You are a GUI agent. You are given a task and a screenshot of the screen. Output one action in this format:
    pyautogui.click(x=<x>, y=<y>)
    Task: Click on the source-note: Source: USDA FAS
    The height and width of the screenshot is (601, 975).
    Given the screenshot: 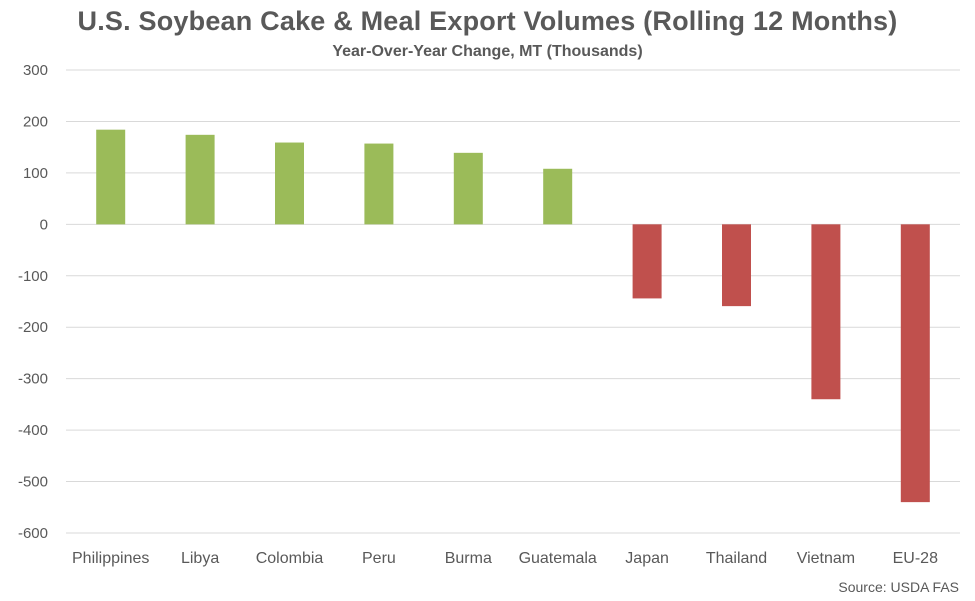 What is the action you would take?
    pyautogui.click(x=898, y=587)
    